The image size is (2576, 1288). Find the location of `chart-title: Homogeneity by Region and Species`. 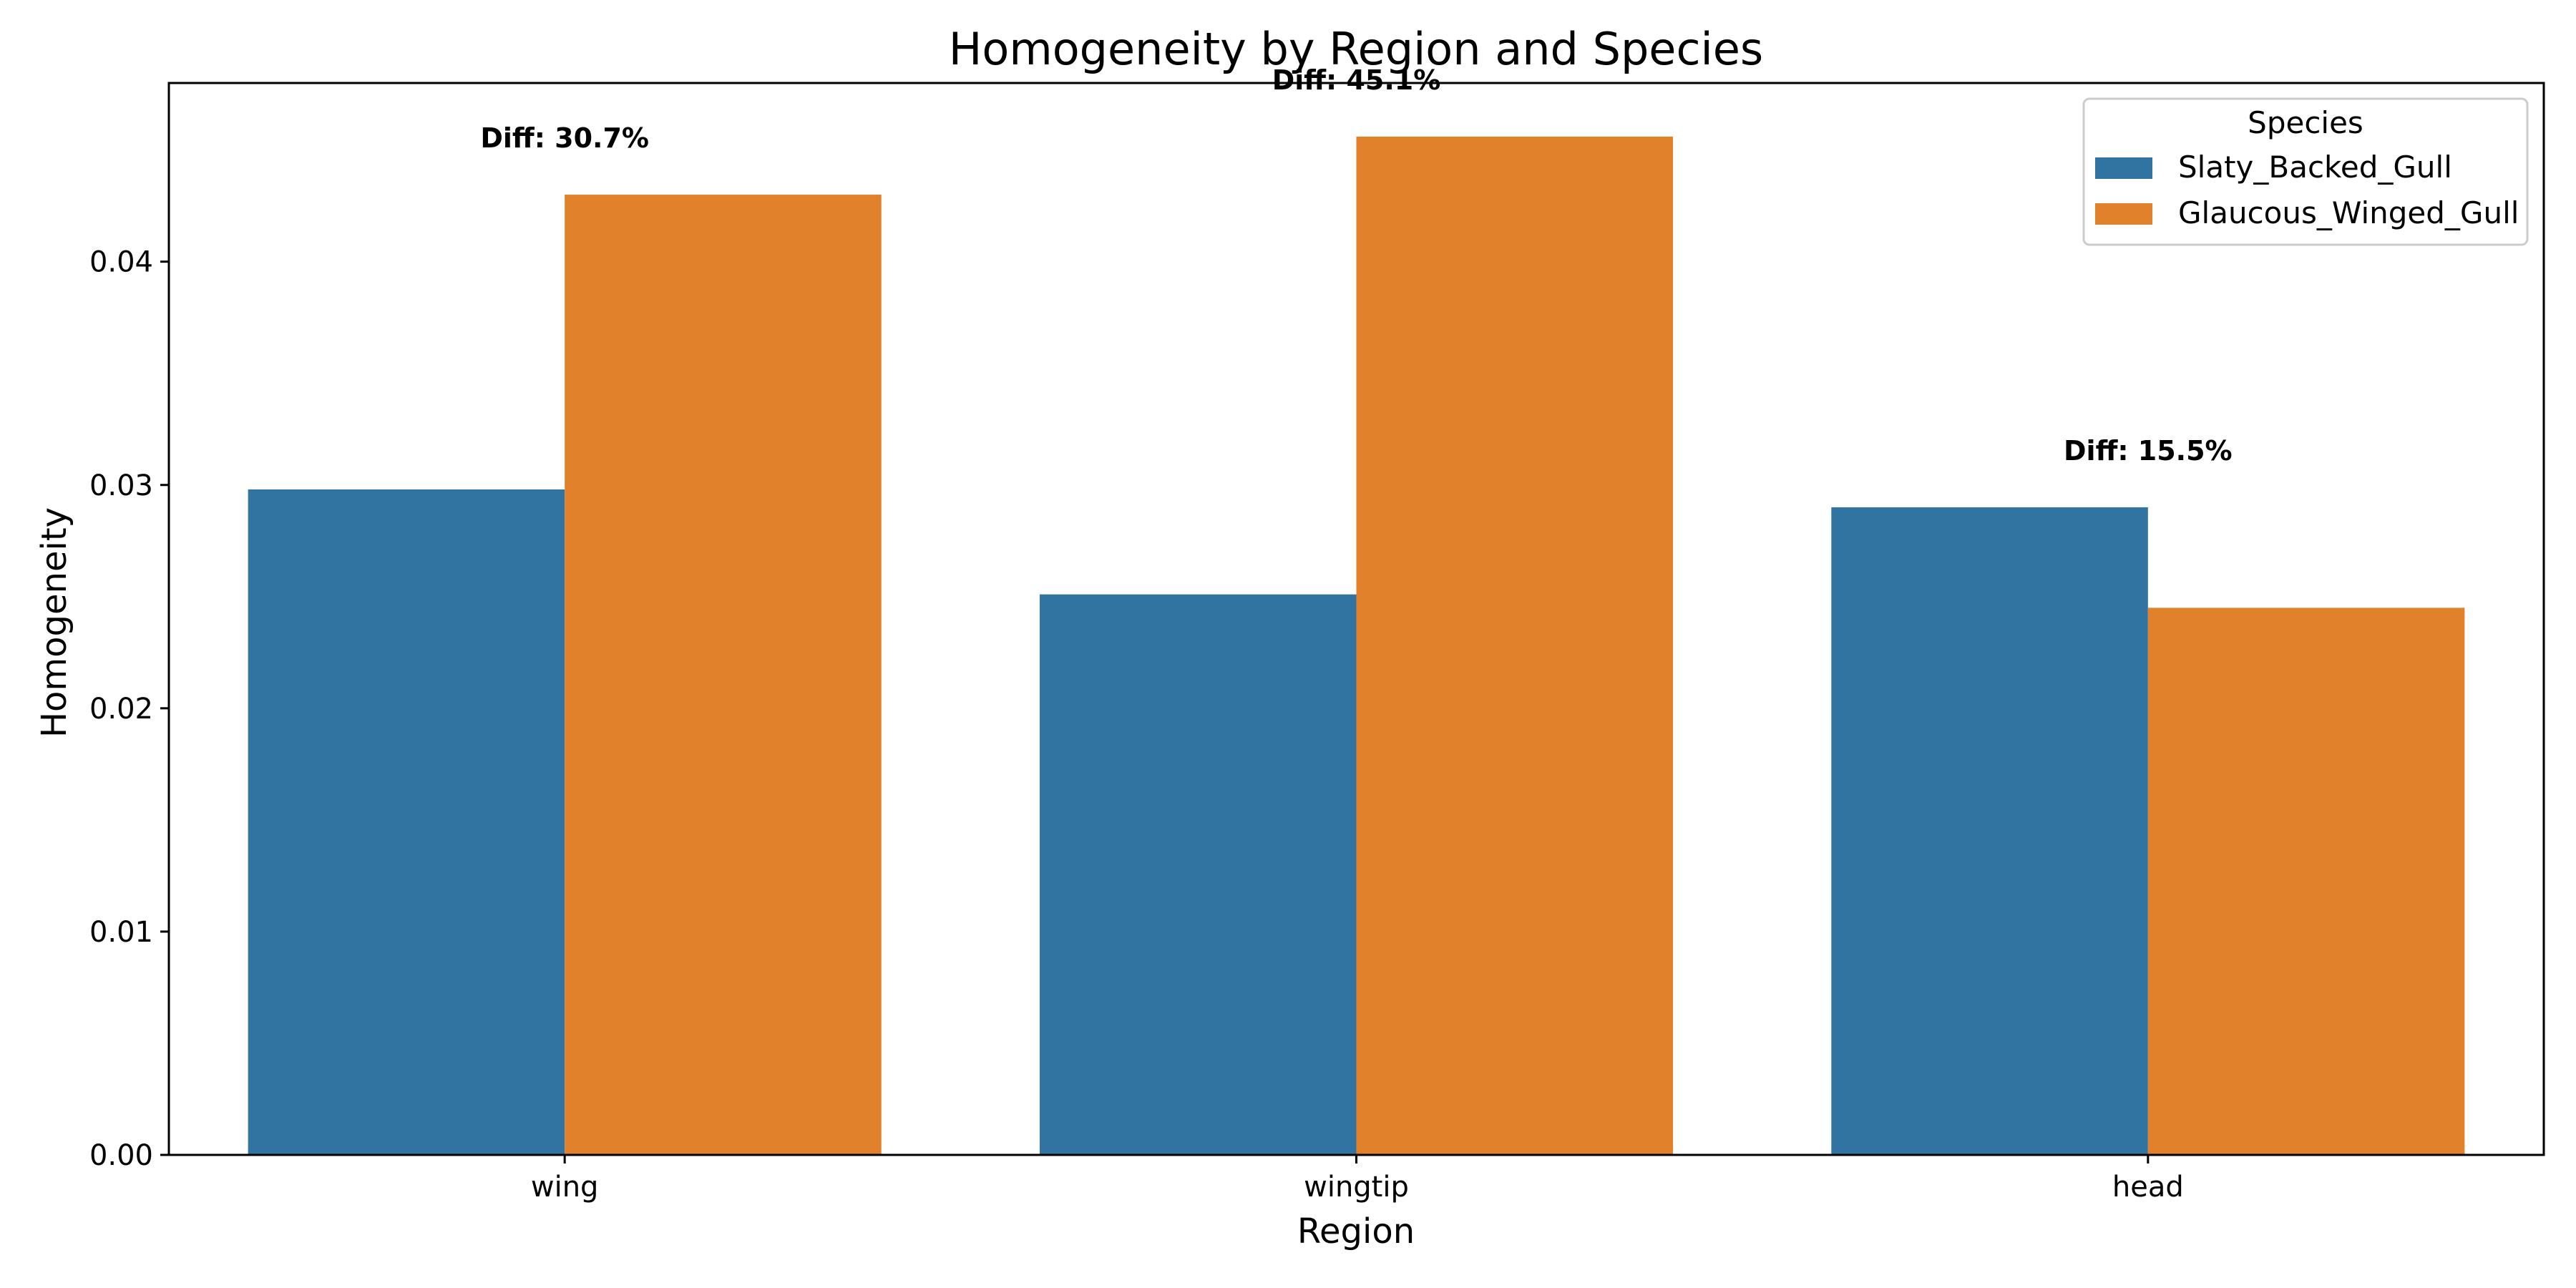

chart-title: Homogeneity by Region and Species is located at coordinates (1356, 49).